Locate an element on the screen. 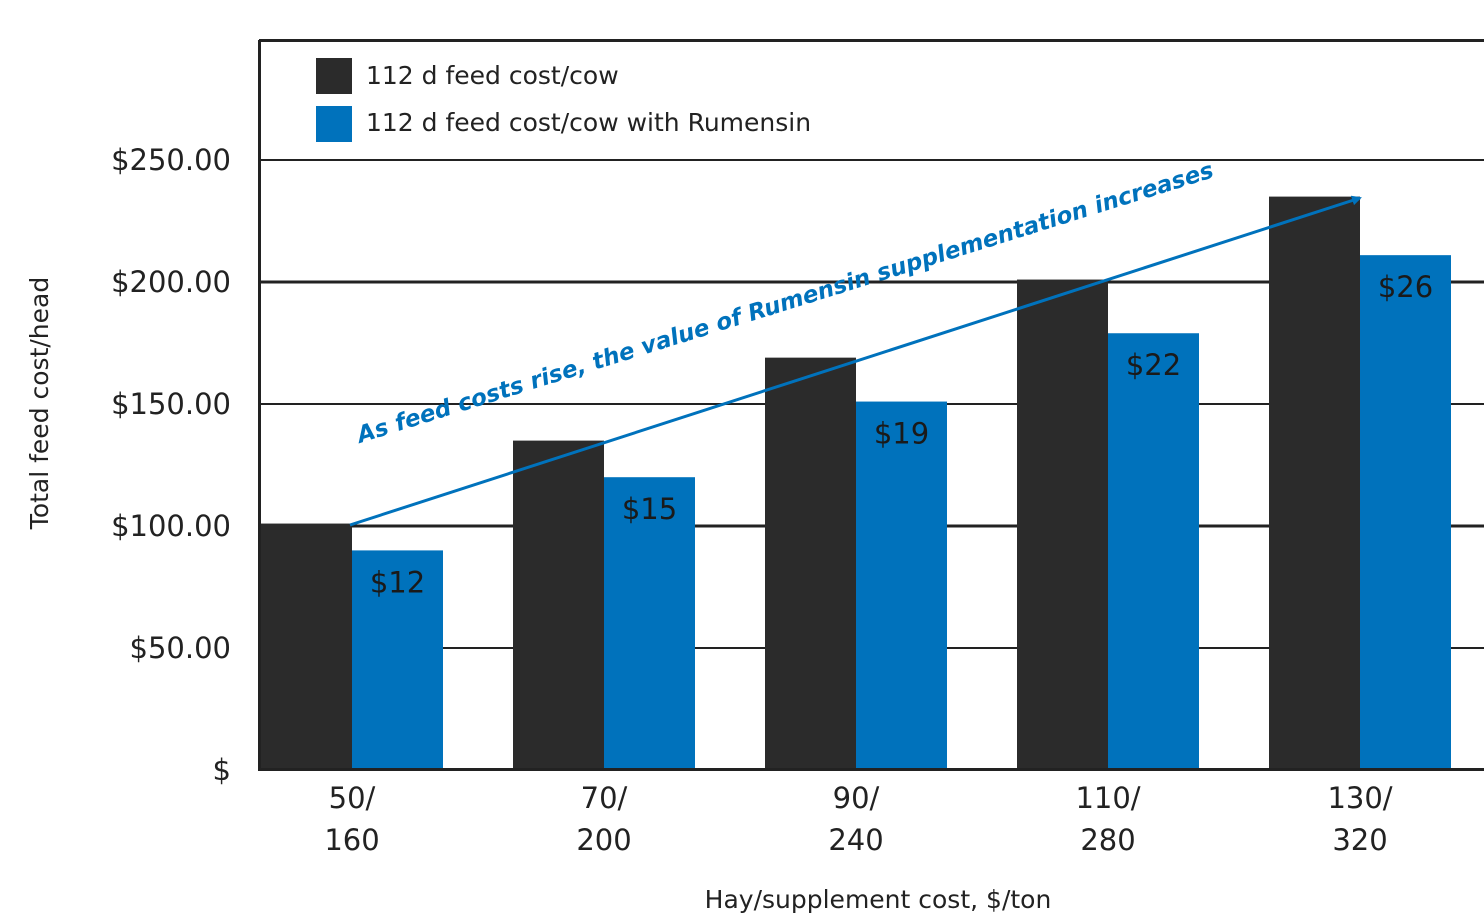  plot-frame-left is located at coordinates (259, 405).